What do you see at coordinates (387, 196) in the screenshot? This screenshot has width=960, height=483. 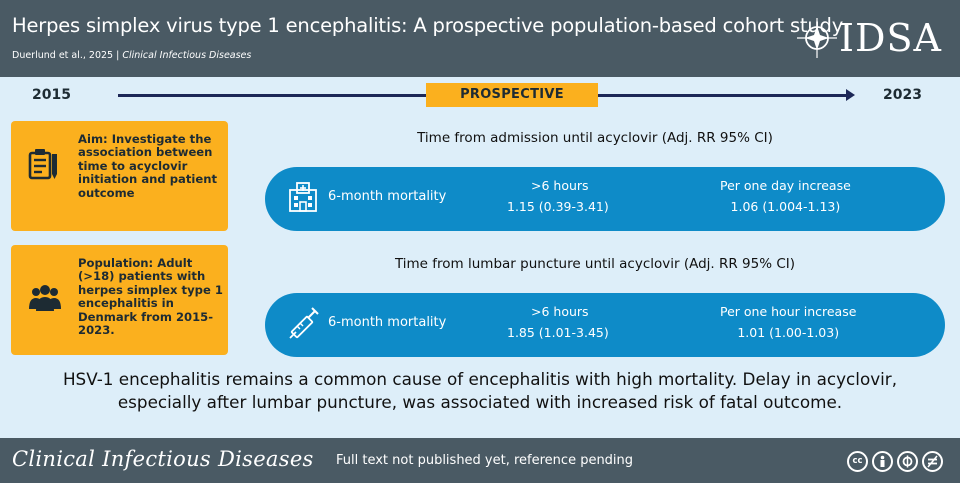 I see `admission-outcome: 6-month mortality` at bounding box center [387, 196].